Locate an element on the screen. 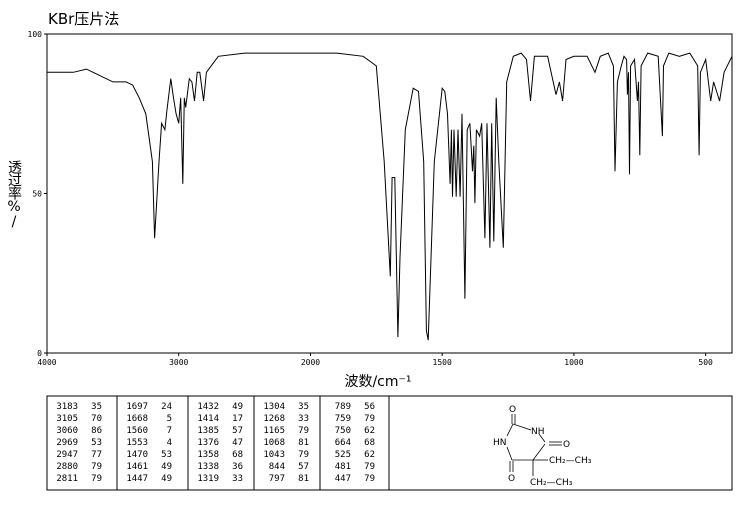  peak-transmittance: 70 is located at coordinates (96, 419).